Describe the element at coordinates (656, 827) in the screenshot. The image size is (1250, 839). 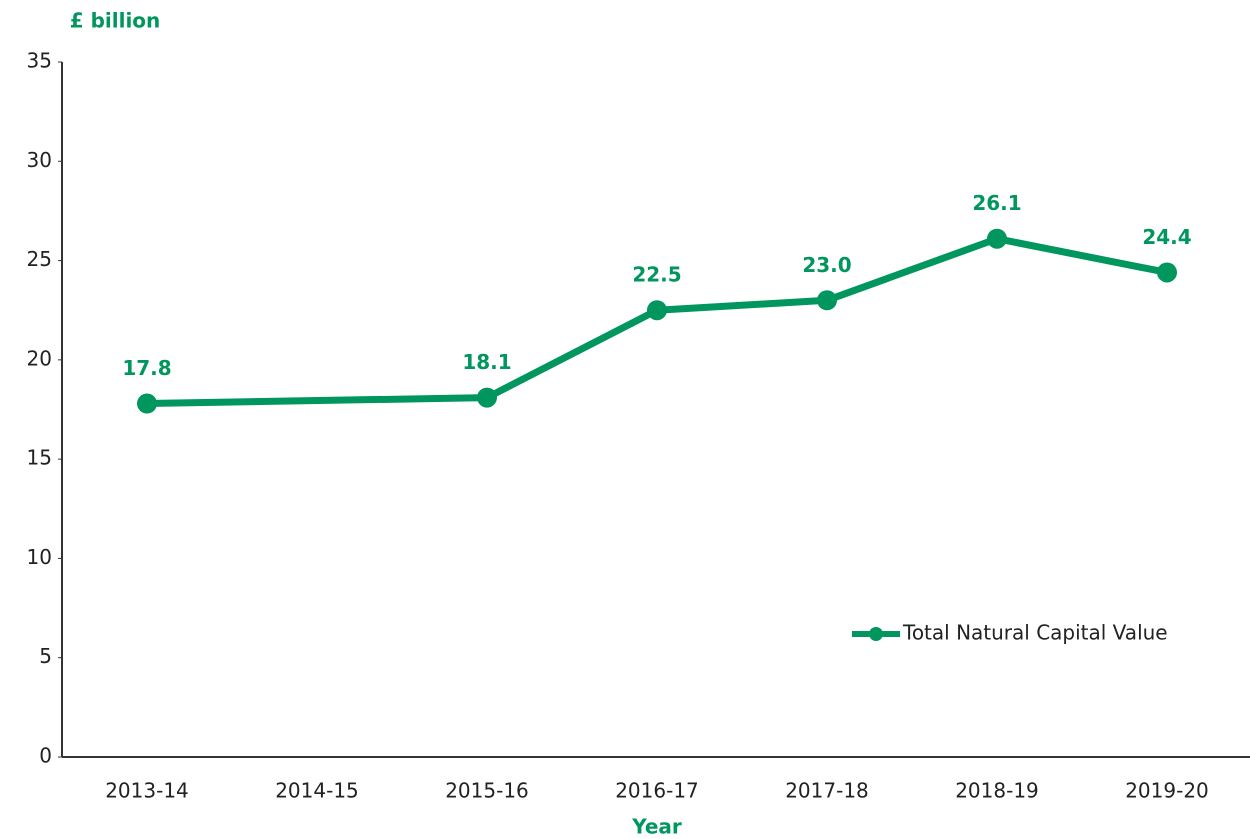
I see `x-axis-label: Year` at that location.